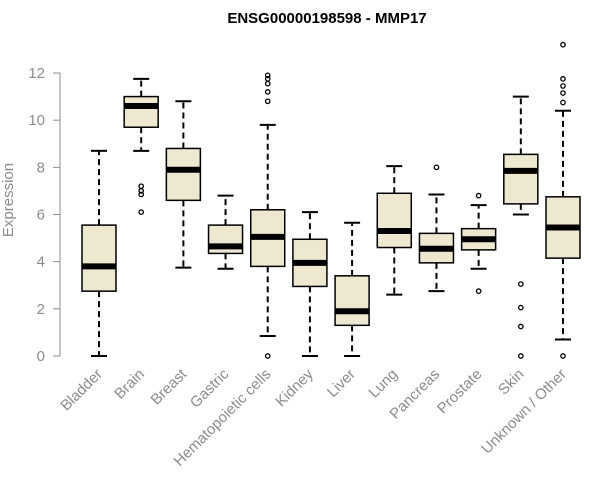  I want to click on x-tick-label: Lung, so click(383, 384).